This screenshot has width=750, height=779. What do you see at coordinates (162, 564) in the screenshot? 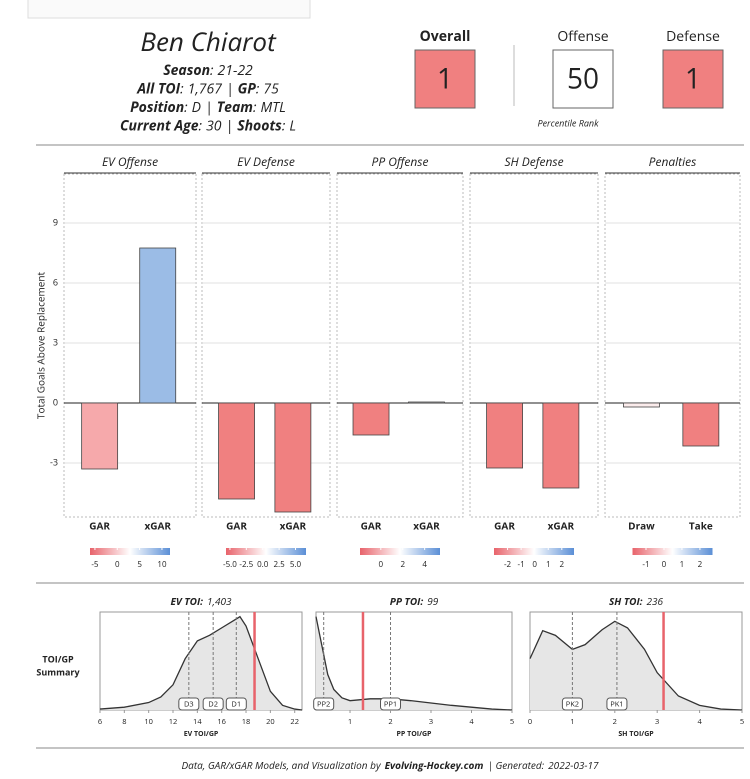
I see `scale-tick-label: 10` at bounding box center [162, 564].